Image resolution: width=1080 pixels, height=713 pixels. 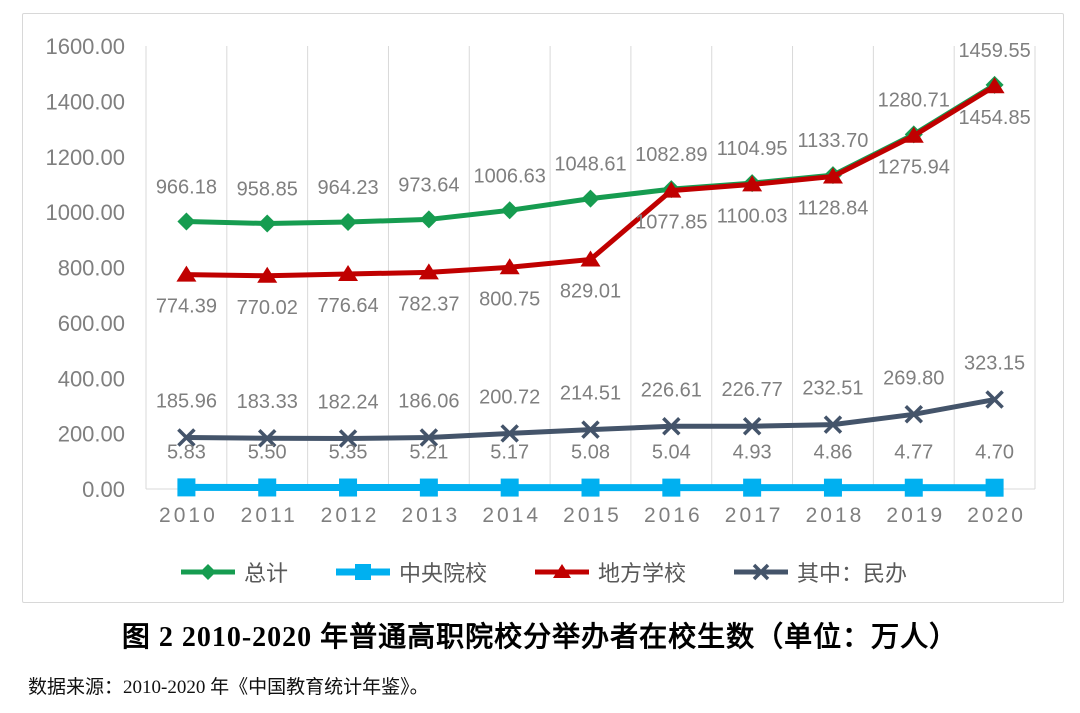 I want to click on data-label-total: 966.18, so click(x=186, y=187).